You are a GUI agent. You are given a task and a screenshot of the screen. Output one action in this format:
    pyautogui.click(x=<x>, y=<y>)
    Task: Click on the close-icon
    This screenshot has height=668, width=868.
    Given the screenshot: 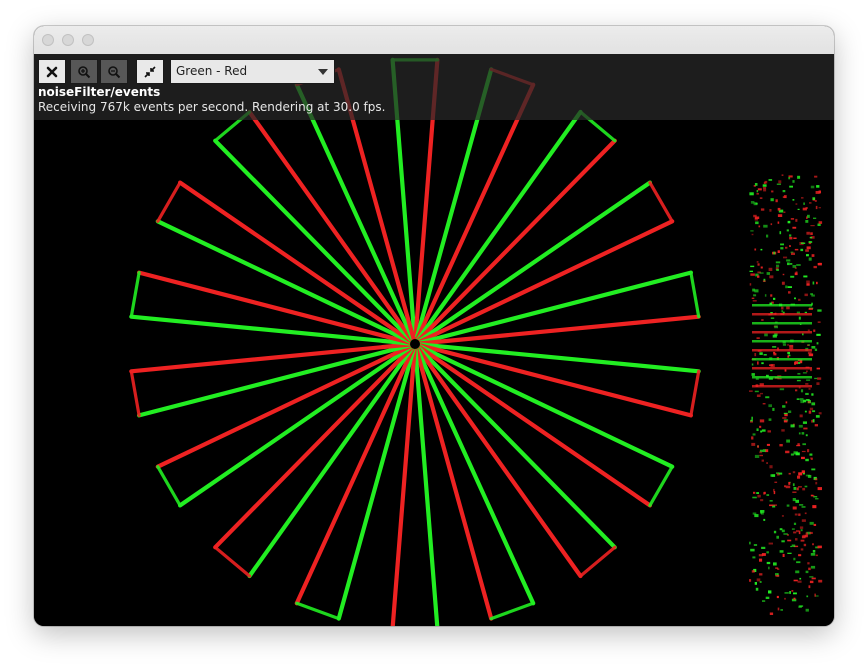 What is the action you would take?
    pyautogui.click(x=52, y=71)
    